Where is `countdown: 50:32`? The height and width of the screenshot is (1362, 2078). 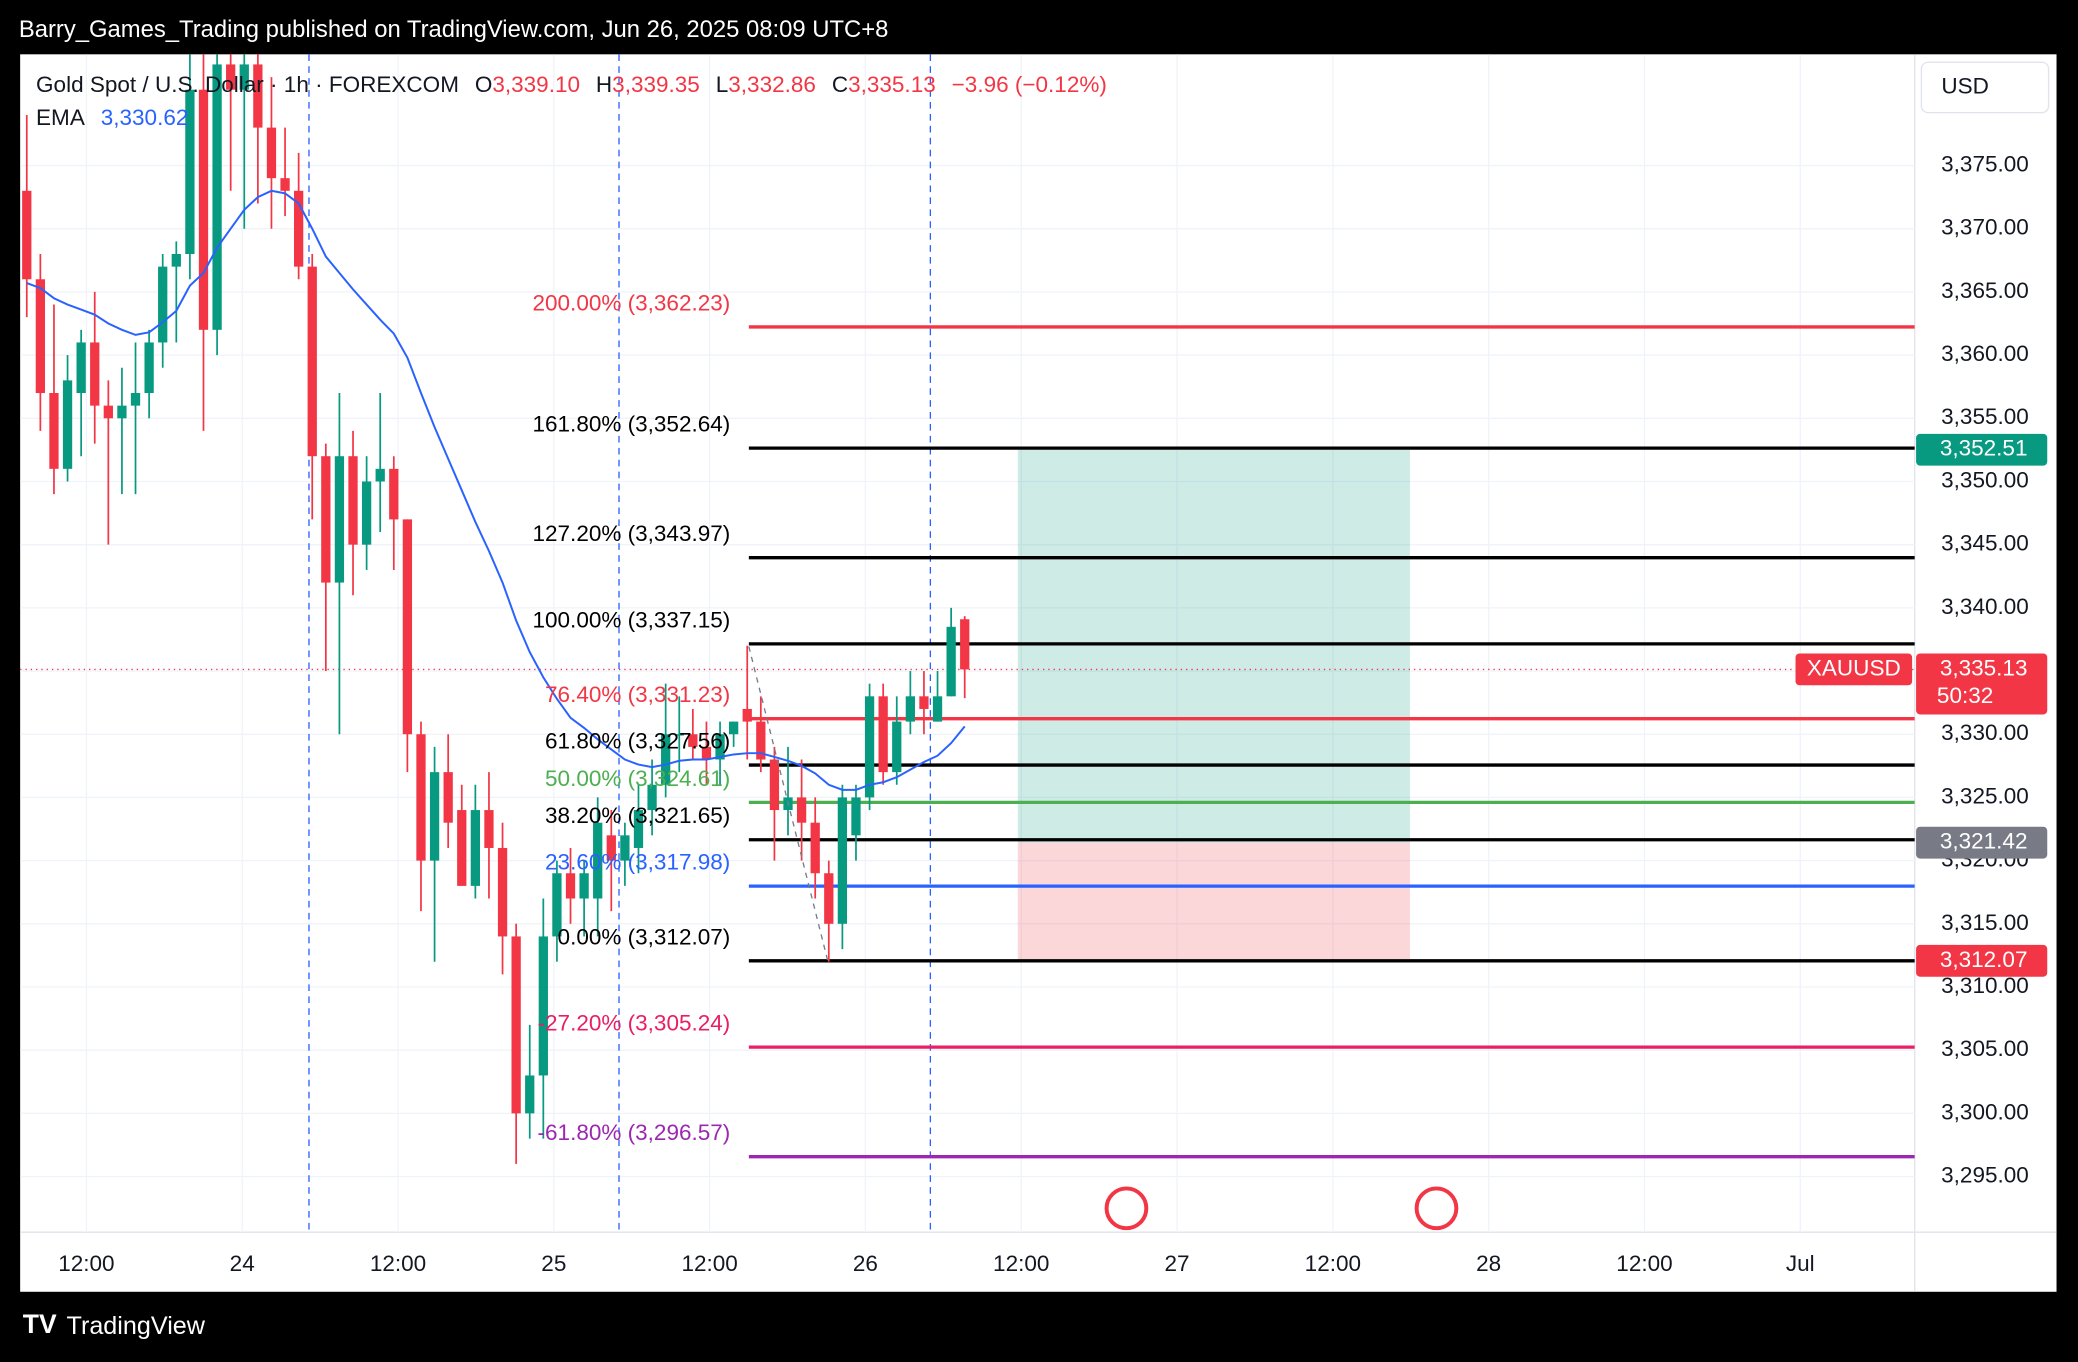
countdown: 50:32 is located at coordinates (1965, 695).